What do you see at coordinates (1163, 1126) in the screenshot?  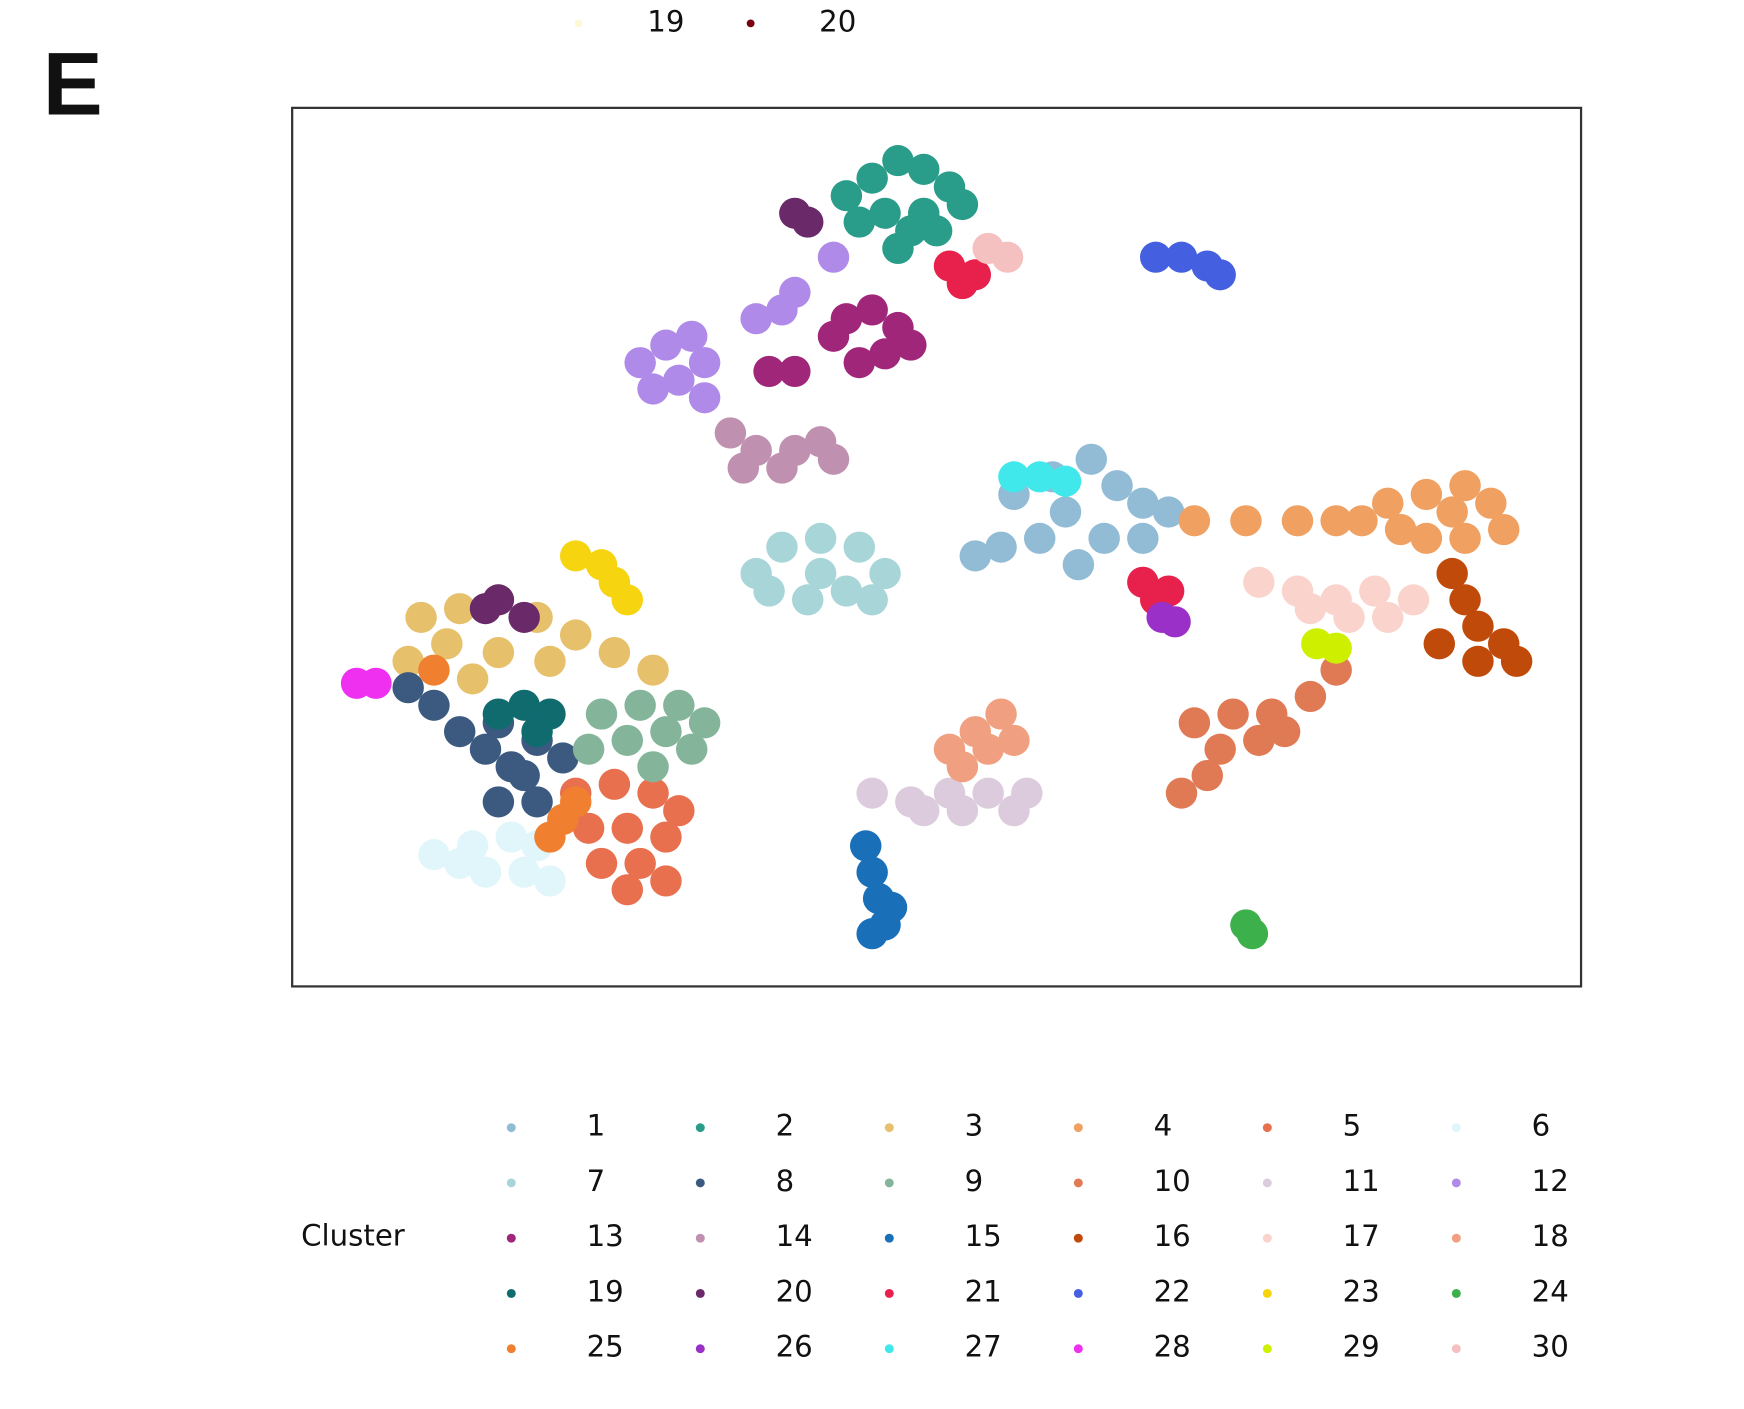 I see `legend-label: 4` at bounding box center [1163, 1126].